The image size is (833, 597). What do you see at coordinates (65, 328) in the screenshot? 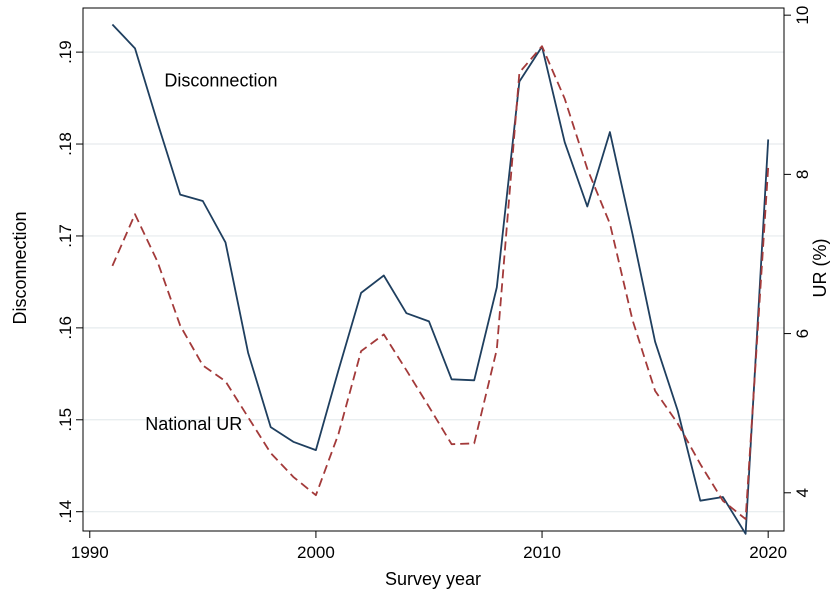
I see `y-left-tick-label-2: .16` at bounding box center [65, 328].